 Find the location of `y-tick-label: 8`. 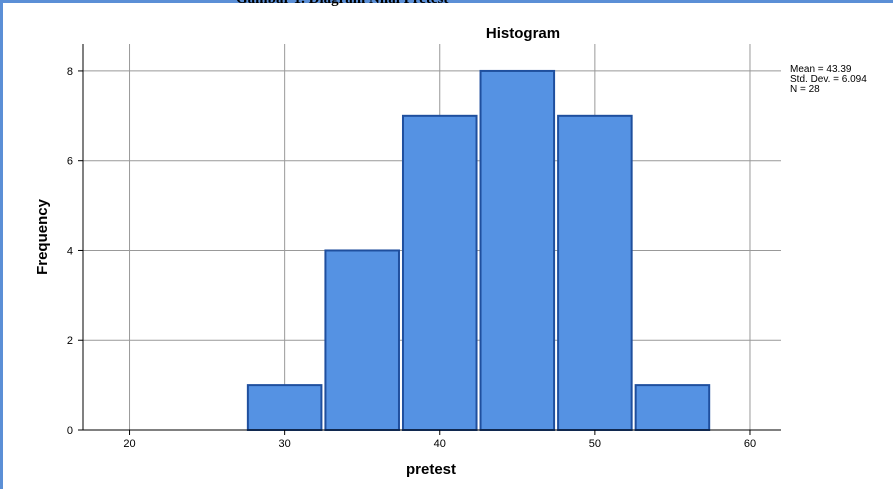

y-tick-label: 8 is located at coordinates (70, 72).